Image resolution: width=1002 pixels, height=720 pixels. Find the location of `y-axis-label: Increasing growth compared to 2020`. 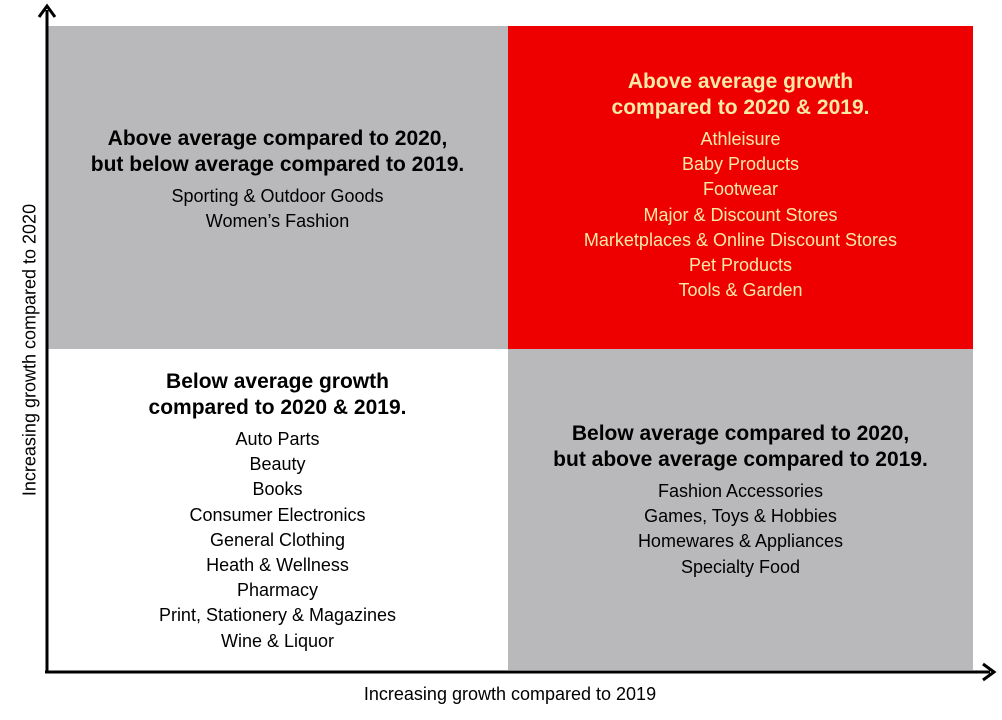

y-axis-label: Increasing growth compared to 2020 is located at coordinates (29, 350).